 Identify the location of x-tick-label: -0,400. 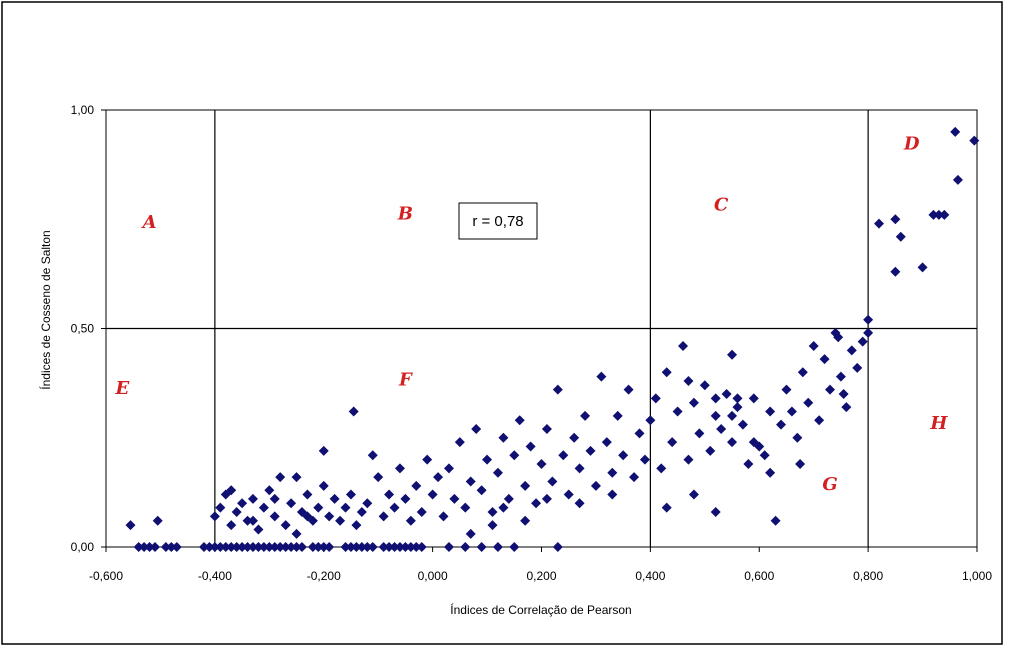
(215, 576).